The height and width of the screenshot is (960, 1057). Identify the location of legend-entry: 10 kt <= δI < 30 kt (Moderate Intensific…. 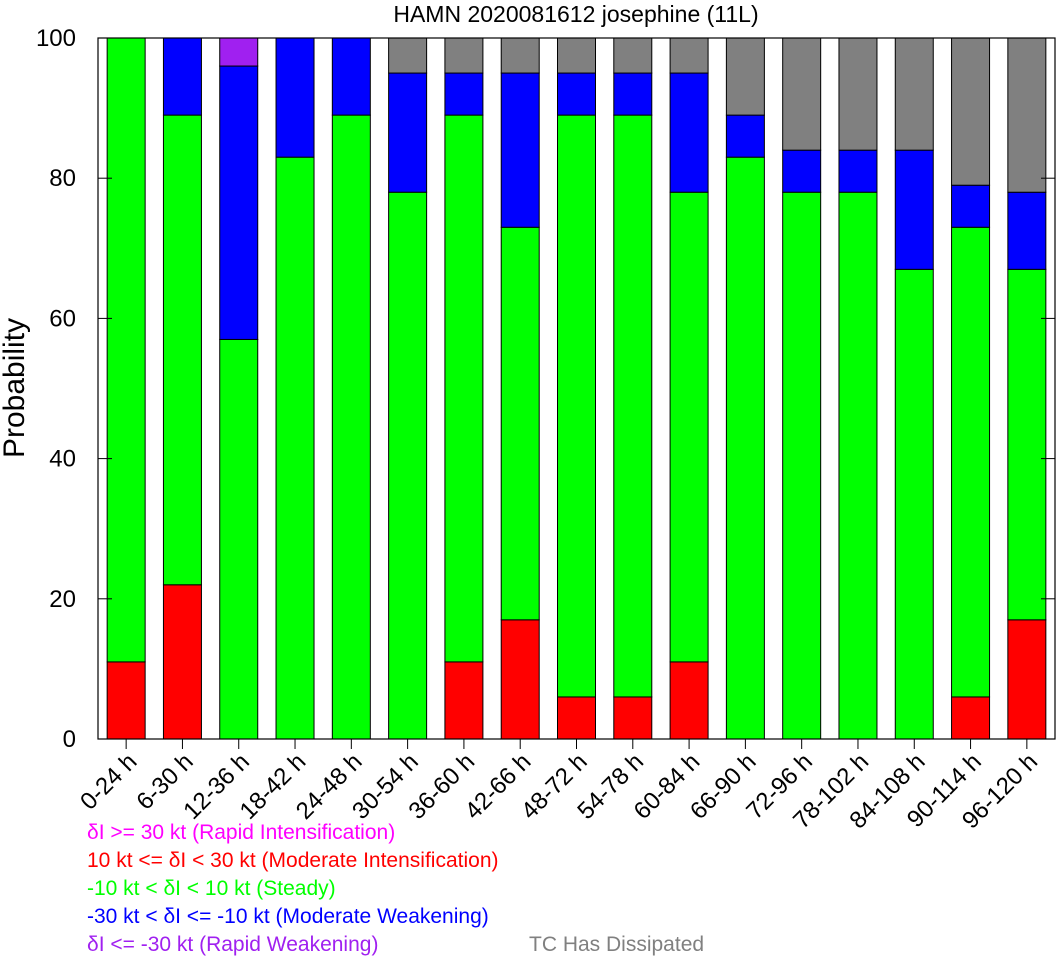
(293, 860).